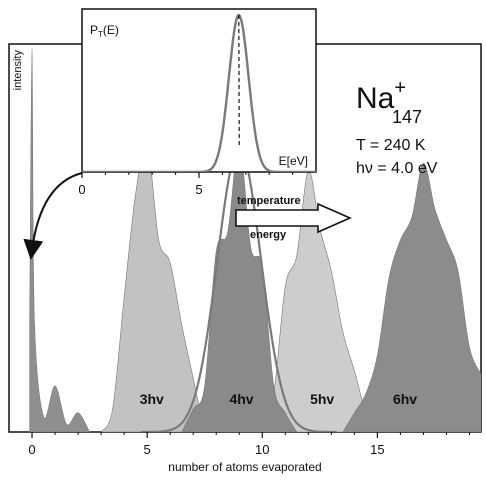 This screenshot has height=484, width=486. I want to click on inset-y-axis-label: PT(E), so click(104, 31).